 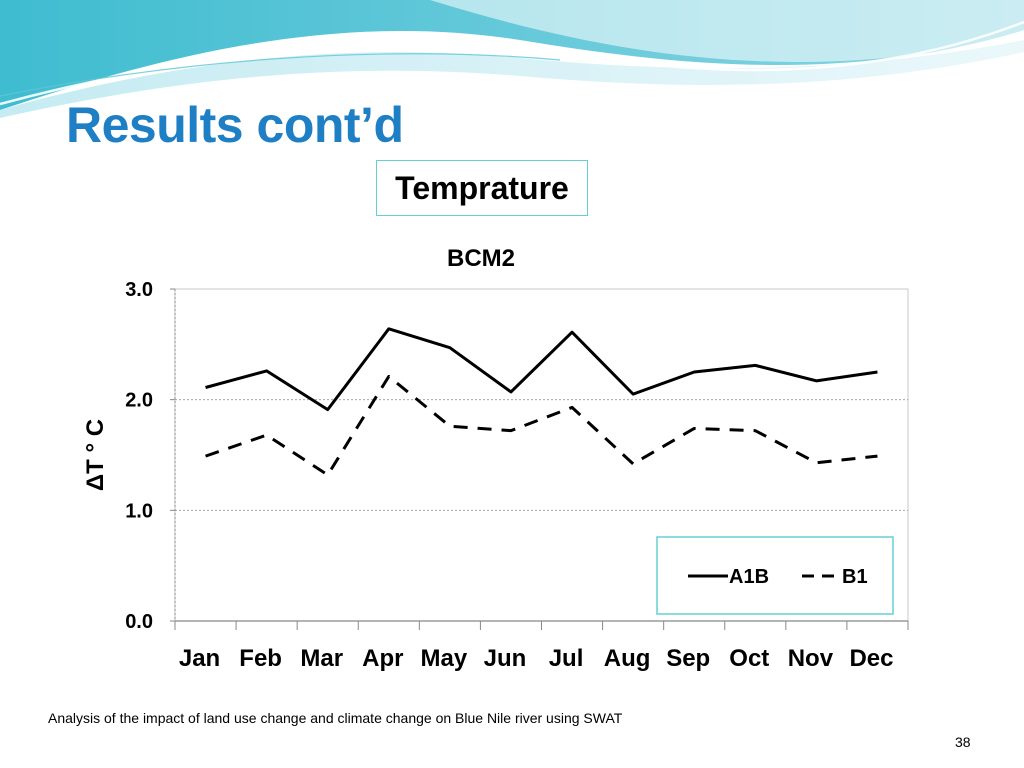 What do you see at coordinates (139, 622) in the screenshot?
I see `y-tick-label: 0.0` at bounding box center [139, 622].